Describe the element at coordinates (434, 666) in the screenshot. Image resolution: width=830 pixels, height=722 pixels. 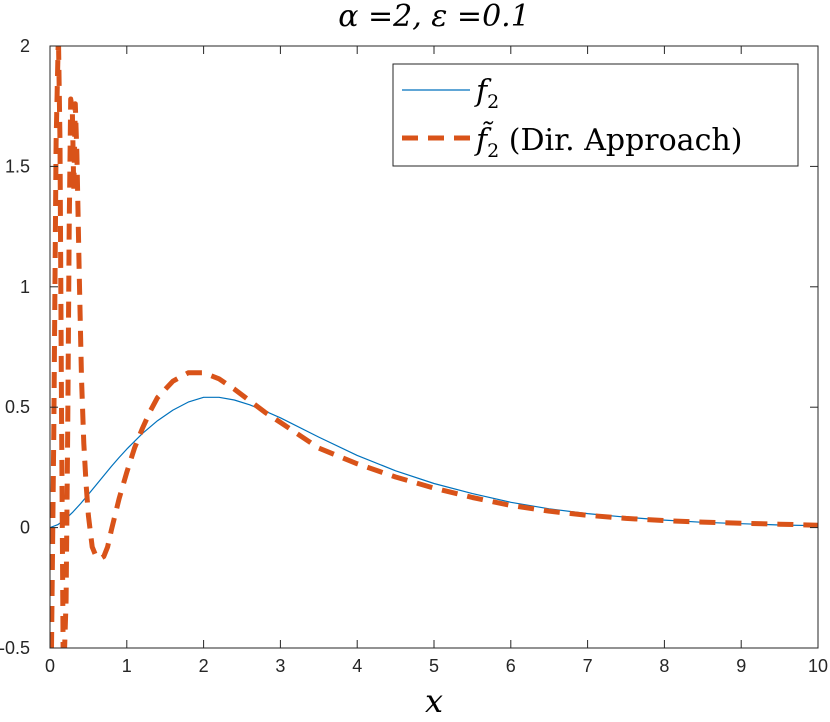
I see `x-tick-label: 5` at that location.